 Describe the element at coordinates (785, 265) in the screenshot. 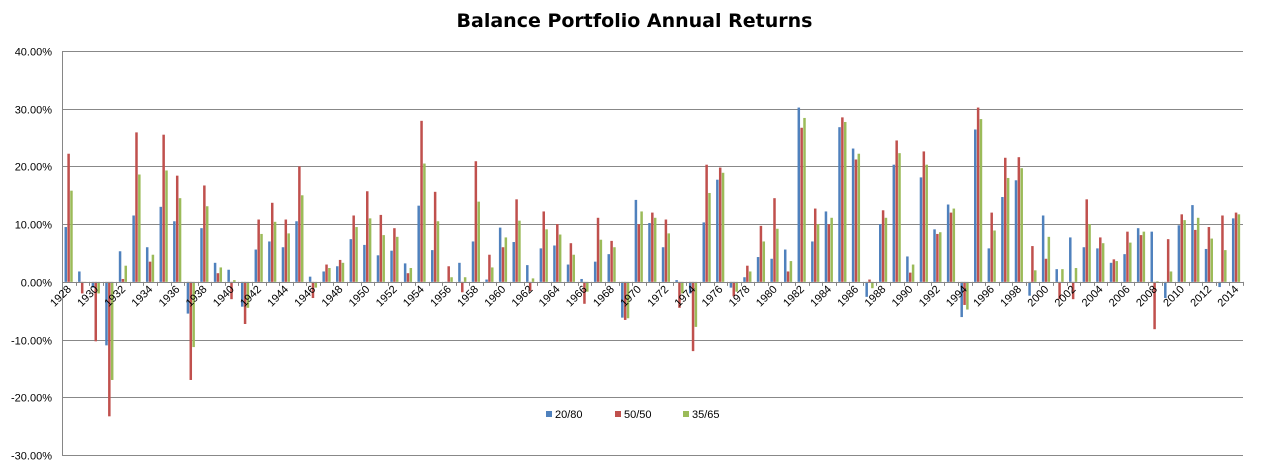

I see `bar-20-80-1981` at that location.